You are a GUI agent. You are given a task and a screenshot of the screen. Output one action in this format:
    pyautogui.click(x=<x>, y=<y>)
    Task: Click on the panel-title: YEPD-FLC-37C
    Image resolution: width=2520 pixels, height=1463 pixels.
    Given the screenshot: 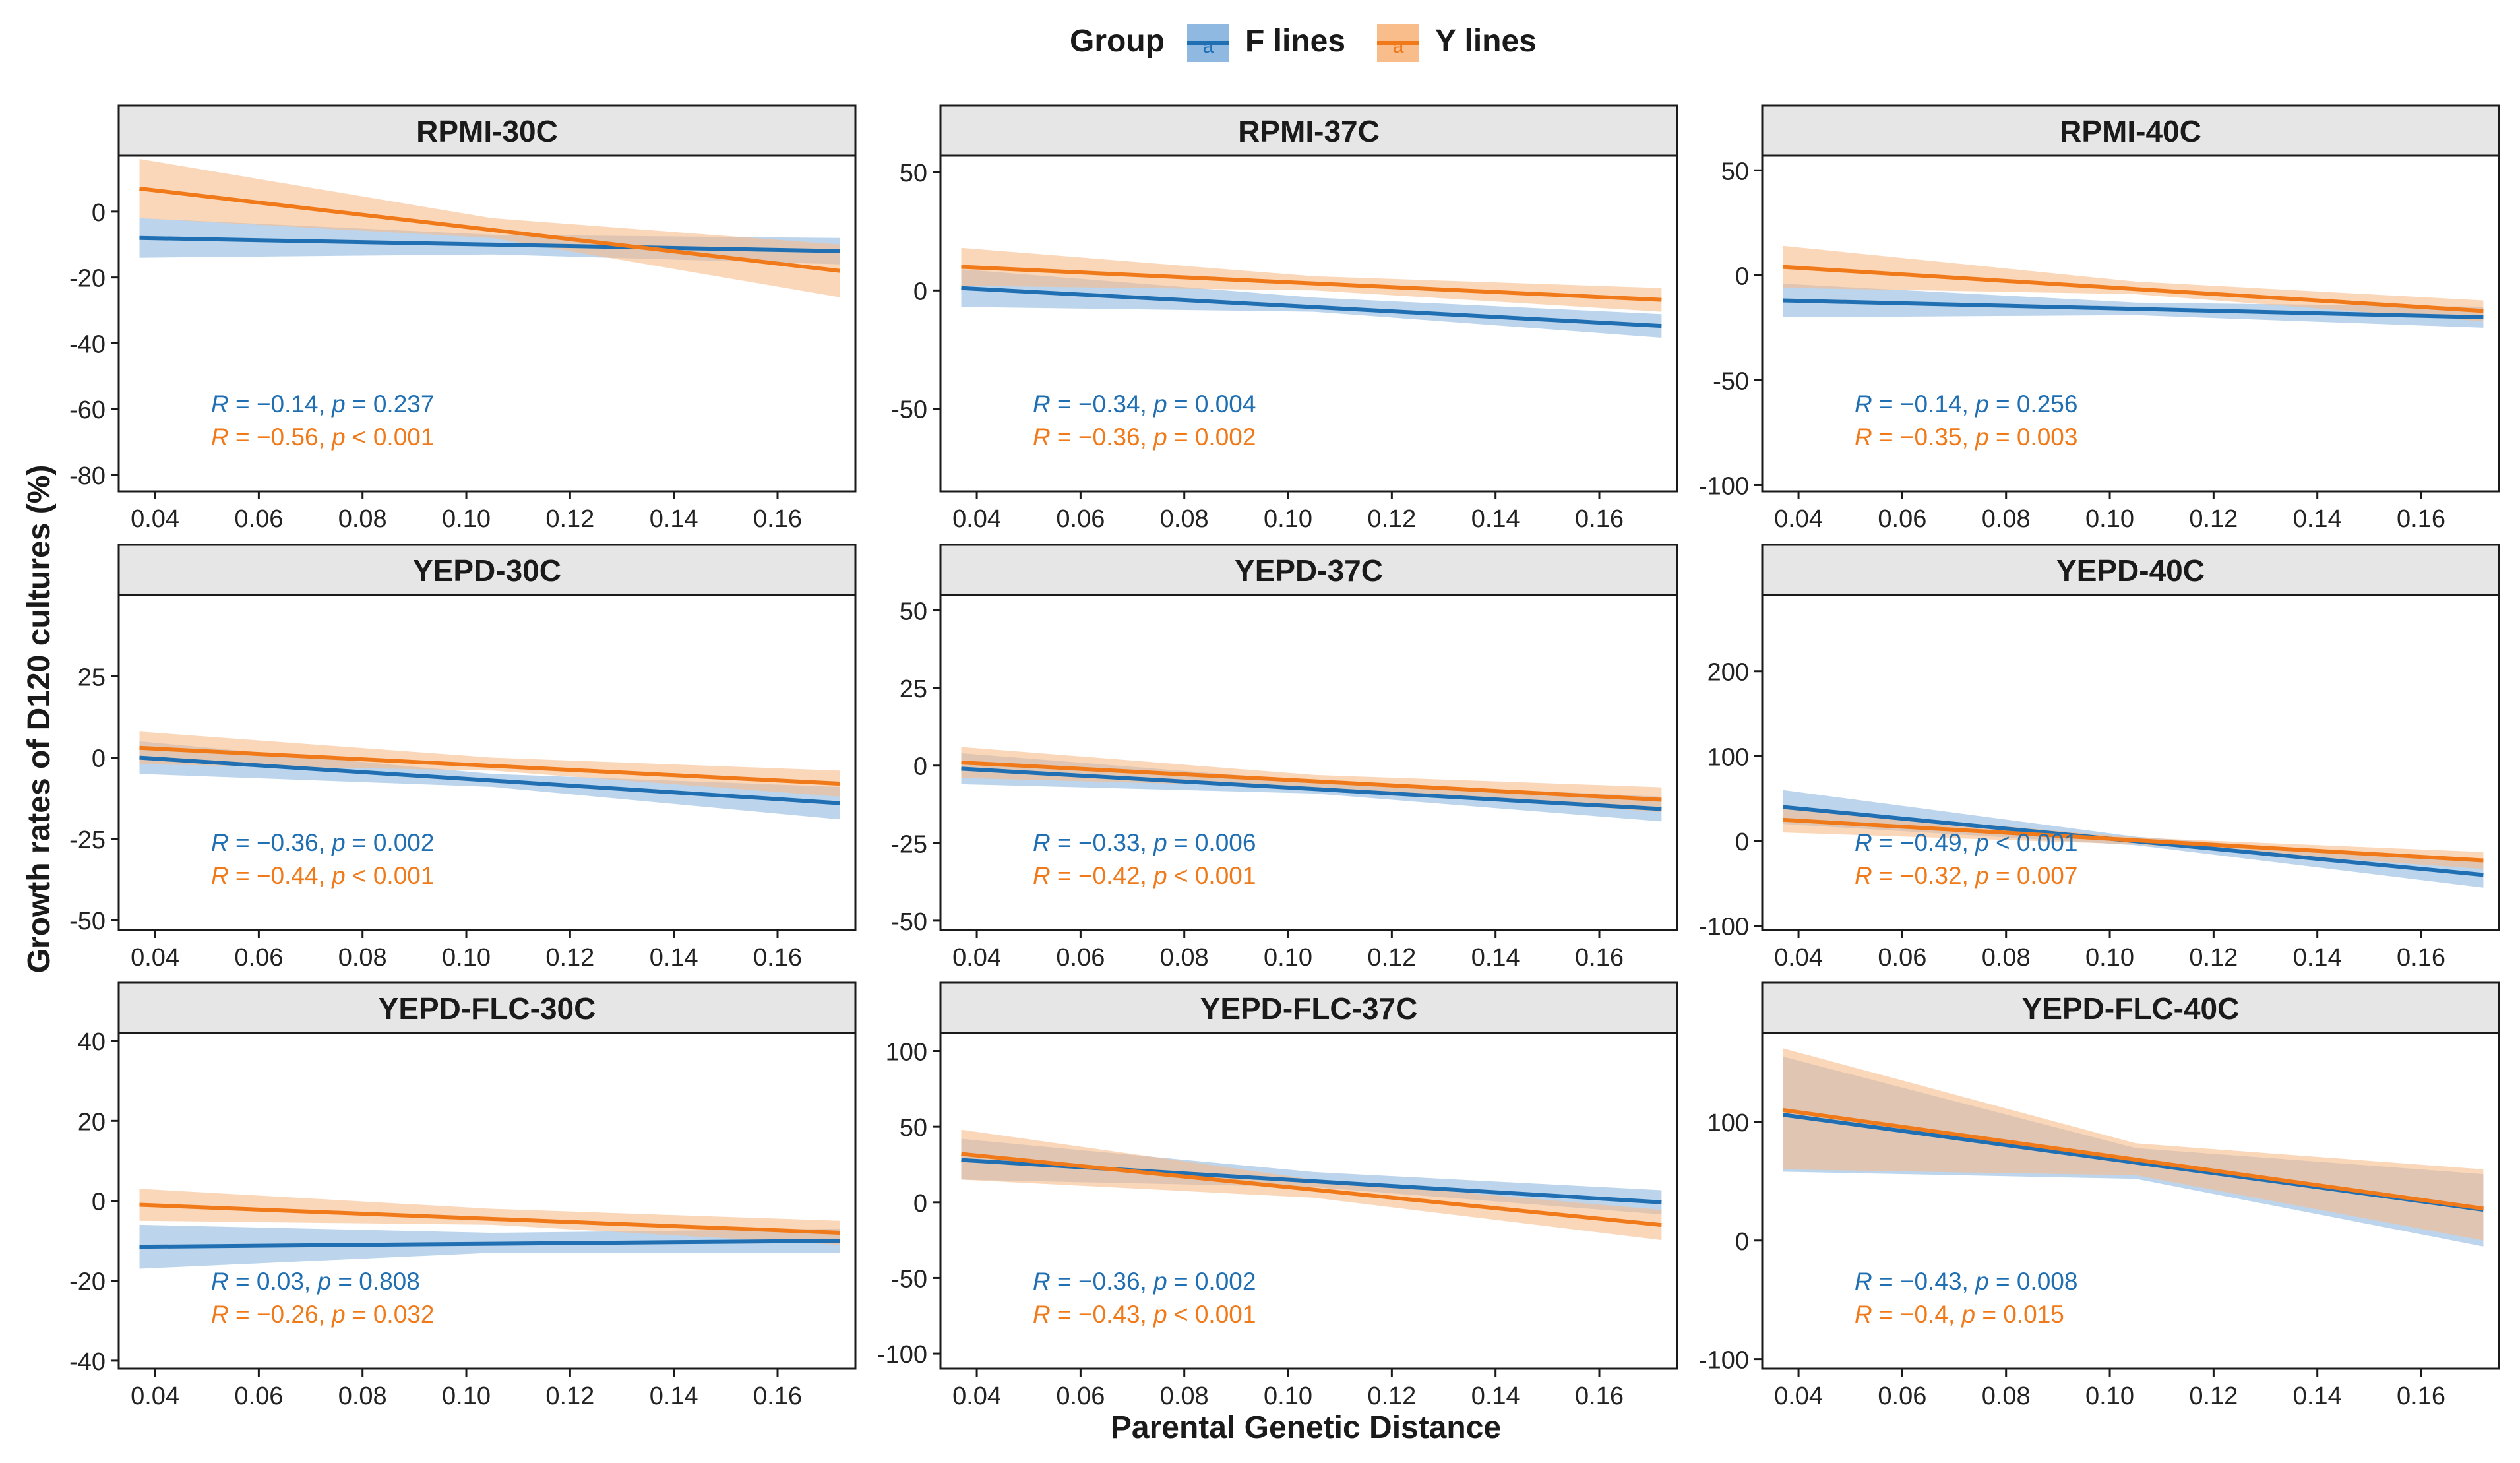 What is the action you would take?
    pyautogui.click(x=1309, y=1009)
    